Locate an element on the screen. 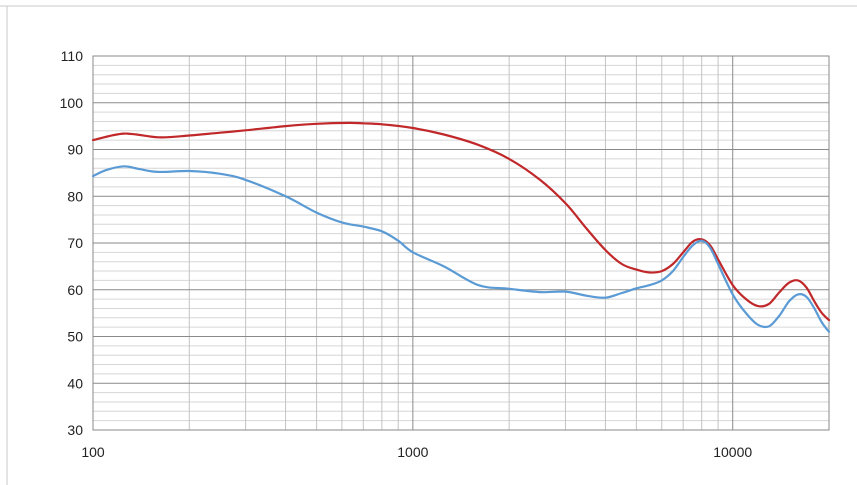  x-tick-label: 1000 is located at coordinates (412, 452).